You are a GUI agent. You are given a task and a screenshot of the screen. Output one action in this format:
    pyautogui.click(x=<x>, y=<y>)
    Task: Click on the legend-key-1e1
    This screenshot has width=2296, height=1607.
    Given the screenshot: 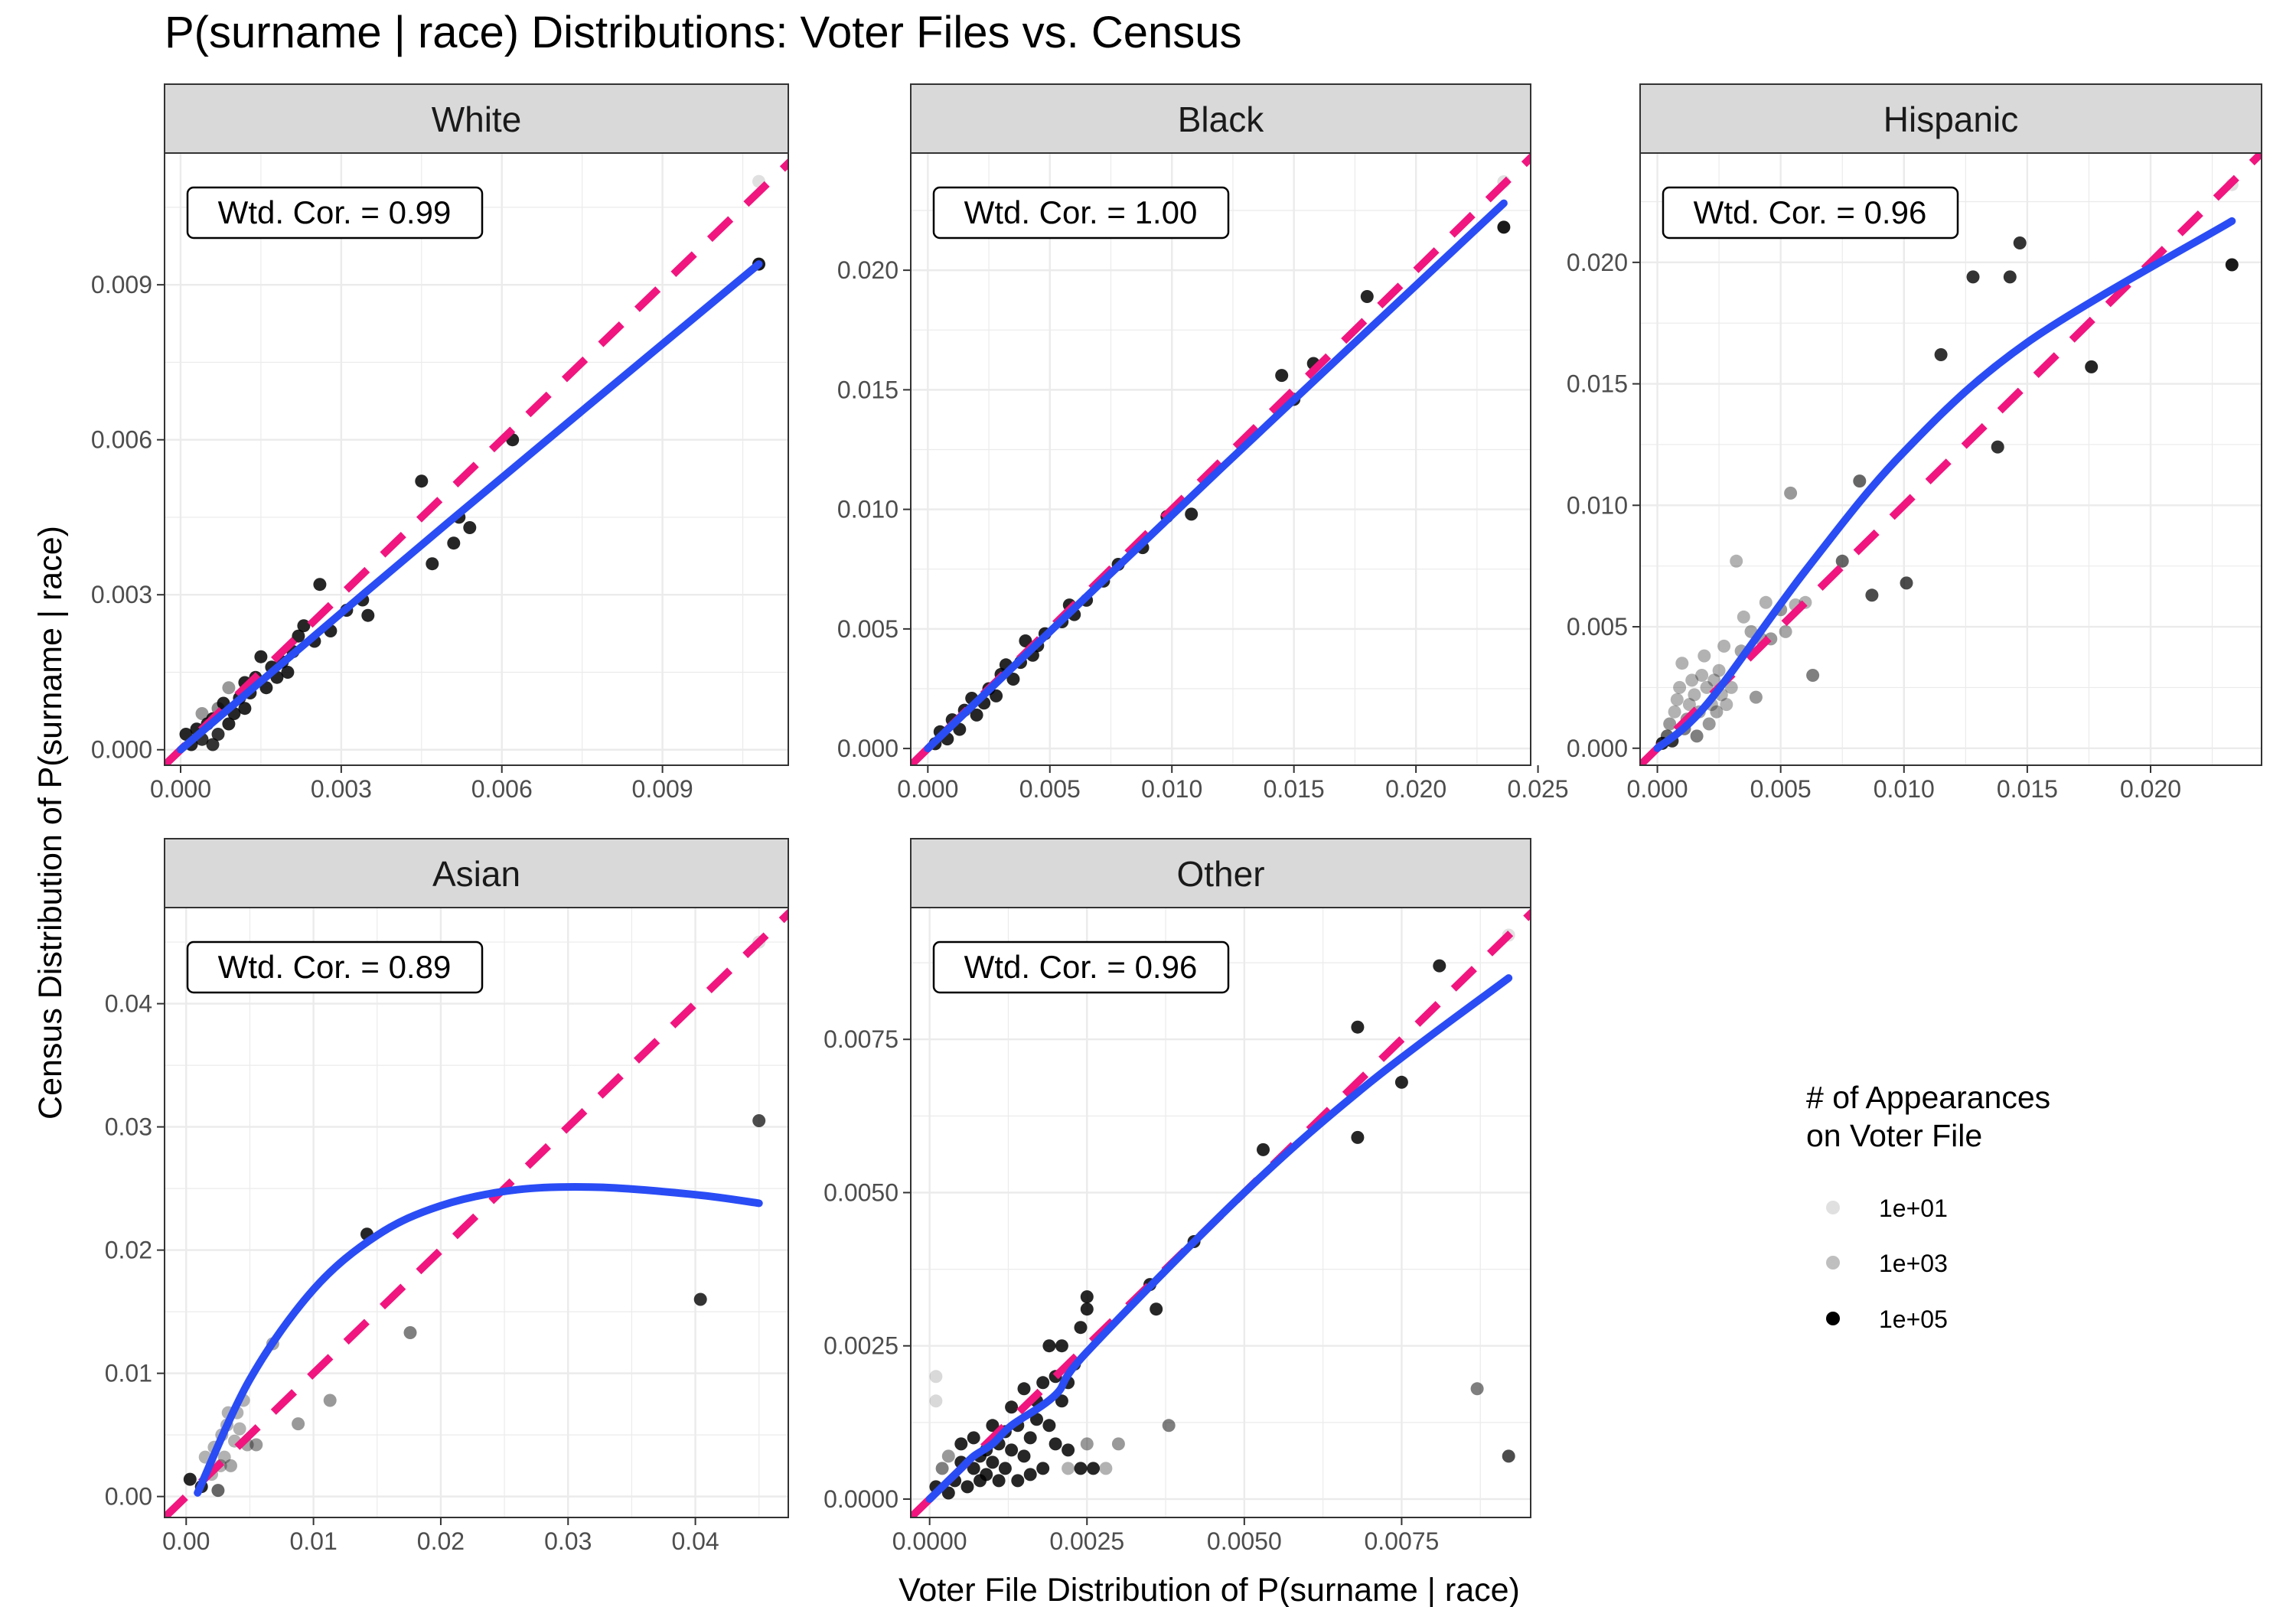 What is the action you would take?
    pyautogui.click(x=1833, y=1207)
    